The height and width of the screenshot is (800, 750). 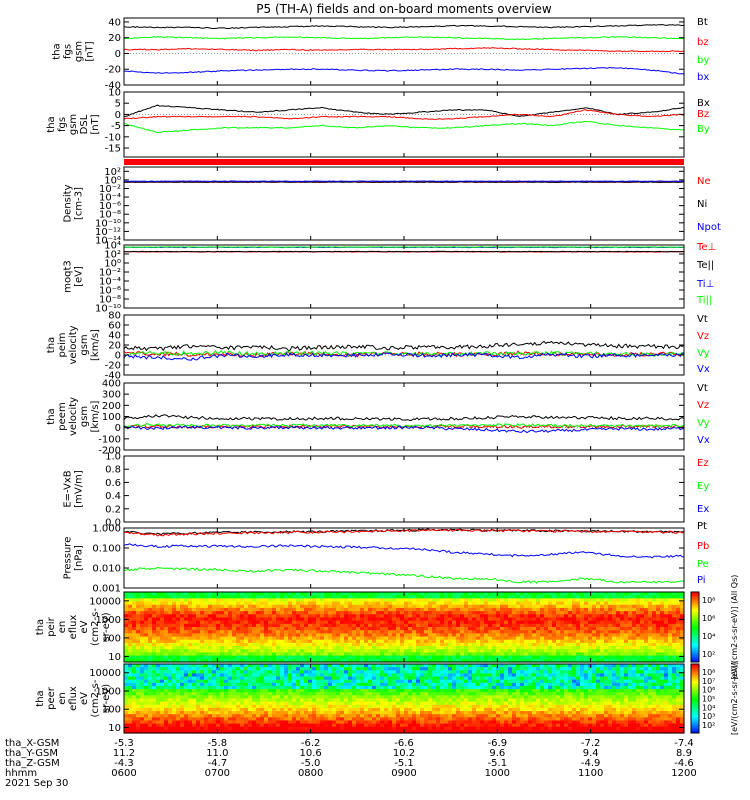 What do you see at coordinates (403, 773) in the screenshot?
I see `x-row-value: 0900` at bounding box center [403, 773].